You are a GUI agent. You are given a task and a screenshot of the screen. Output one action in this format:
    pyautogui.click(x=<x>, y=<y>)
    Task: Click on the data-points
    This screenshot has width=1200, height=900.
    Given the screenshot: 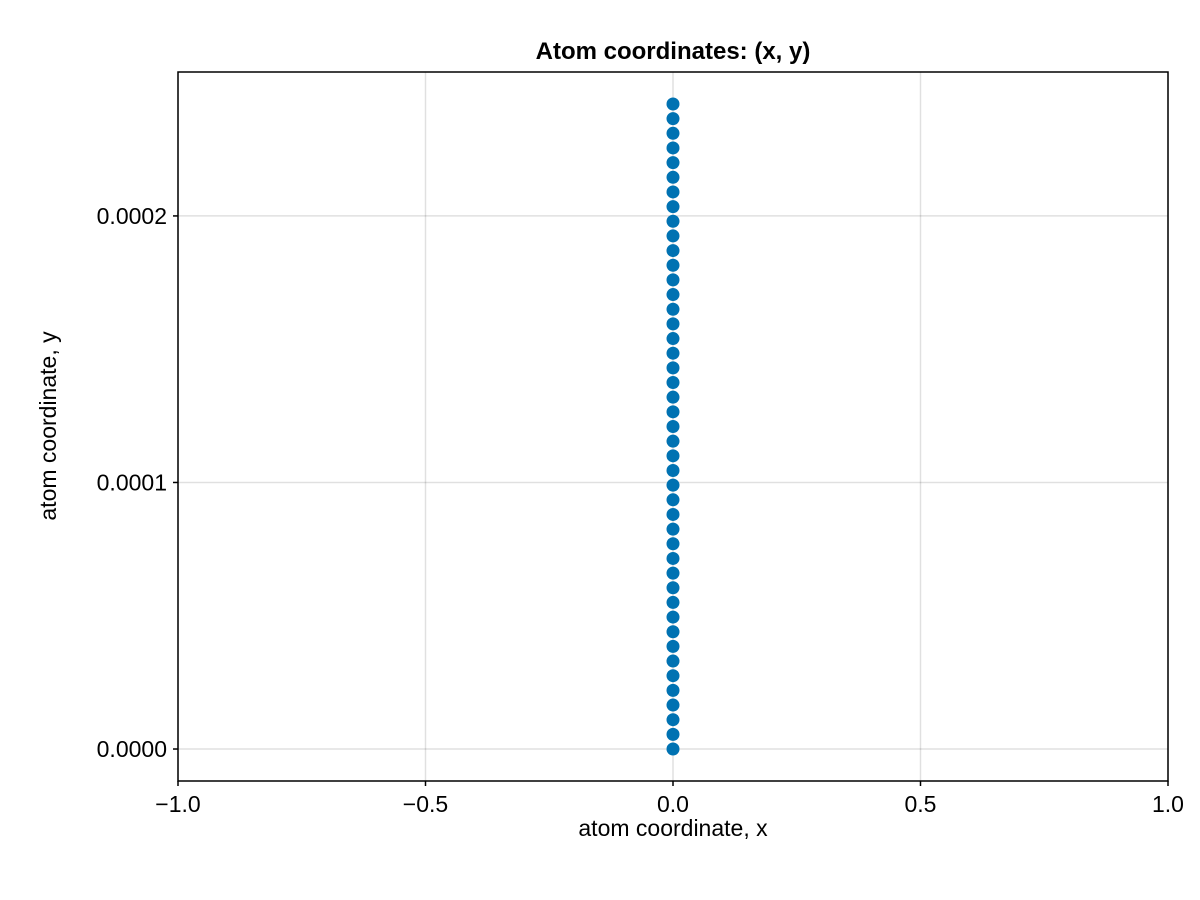 What is the action you would take?
    pyautogui.click(x=673, y=426)
    